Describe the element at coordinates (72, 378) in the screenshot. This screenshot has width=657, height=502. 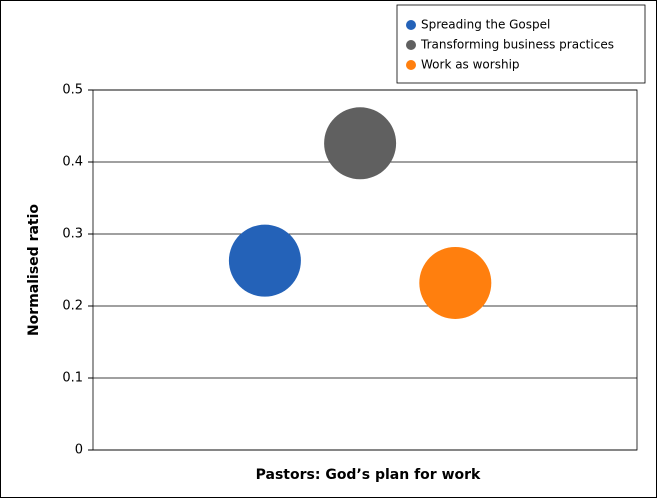
I see `y-tick-label: 0.1` at that location.